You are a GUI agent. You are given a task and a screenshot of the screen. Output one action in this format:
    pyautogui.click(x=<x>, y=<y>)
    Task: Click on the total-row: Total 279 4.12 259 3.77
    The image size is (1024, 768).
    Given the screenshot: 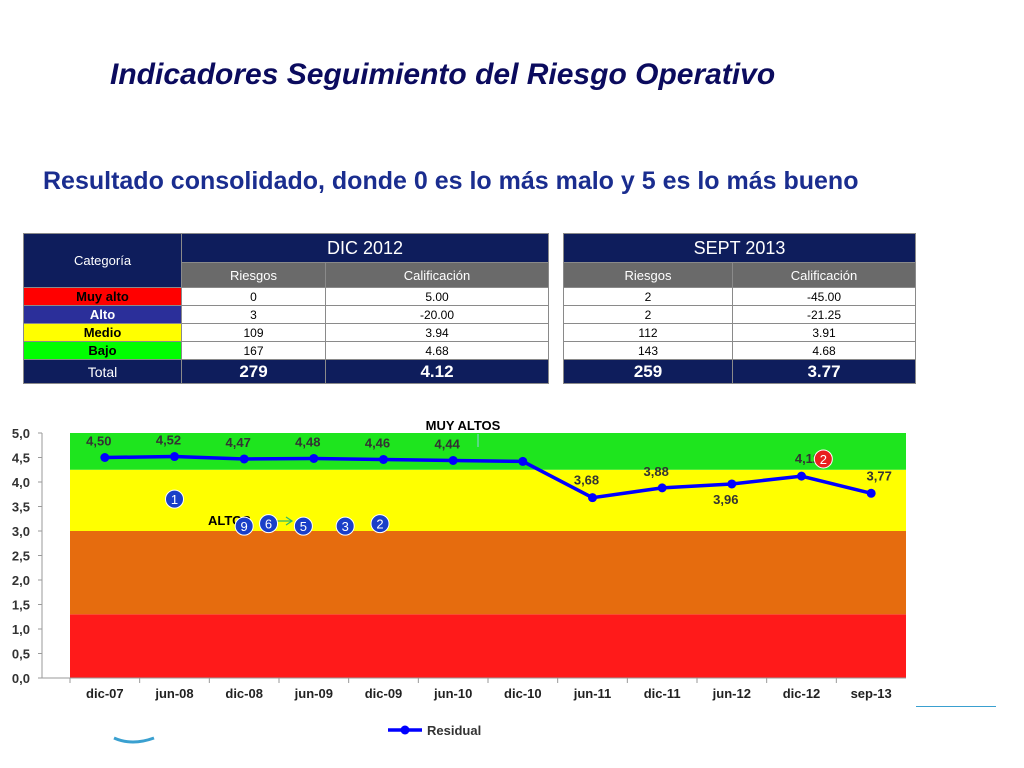 What is the action you would take?
    pyautogui.click(x=469, y=371)
    